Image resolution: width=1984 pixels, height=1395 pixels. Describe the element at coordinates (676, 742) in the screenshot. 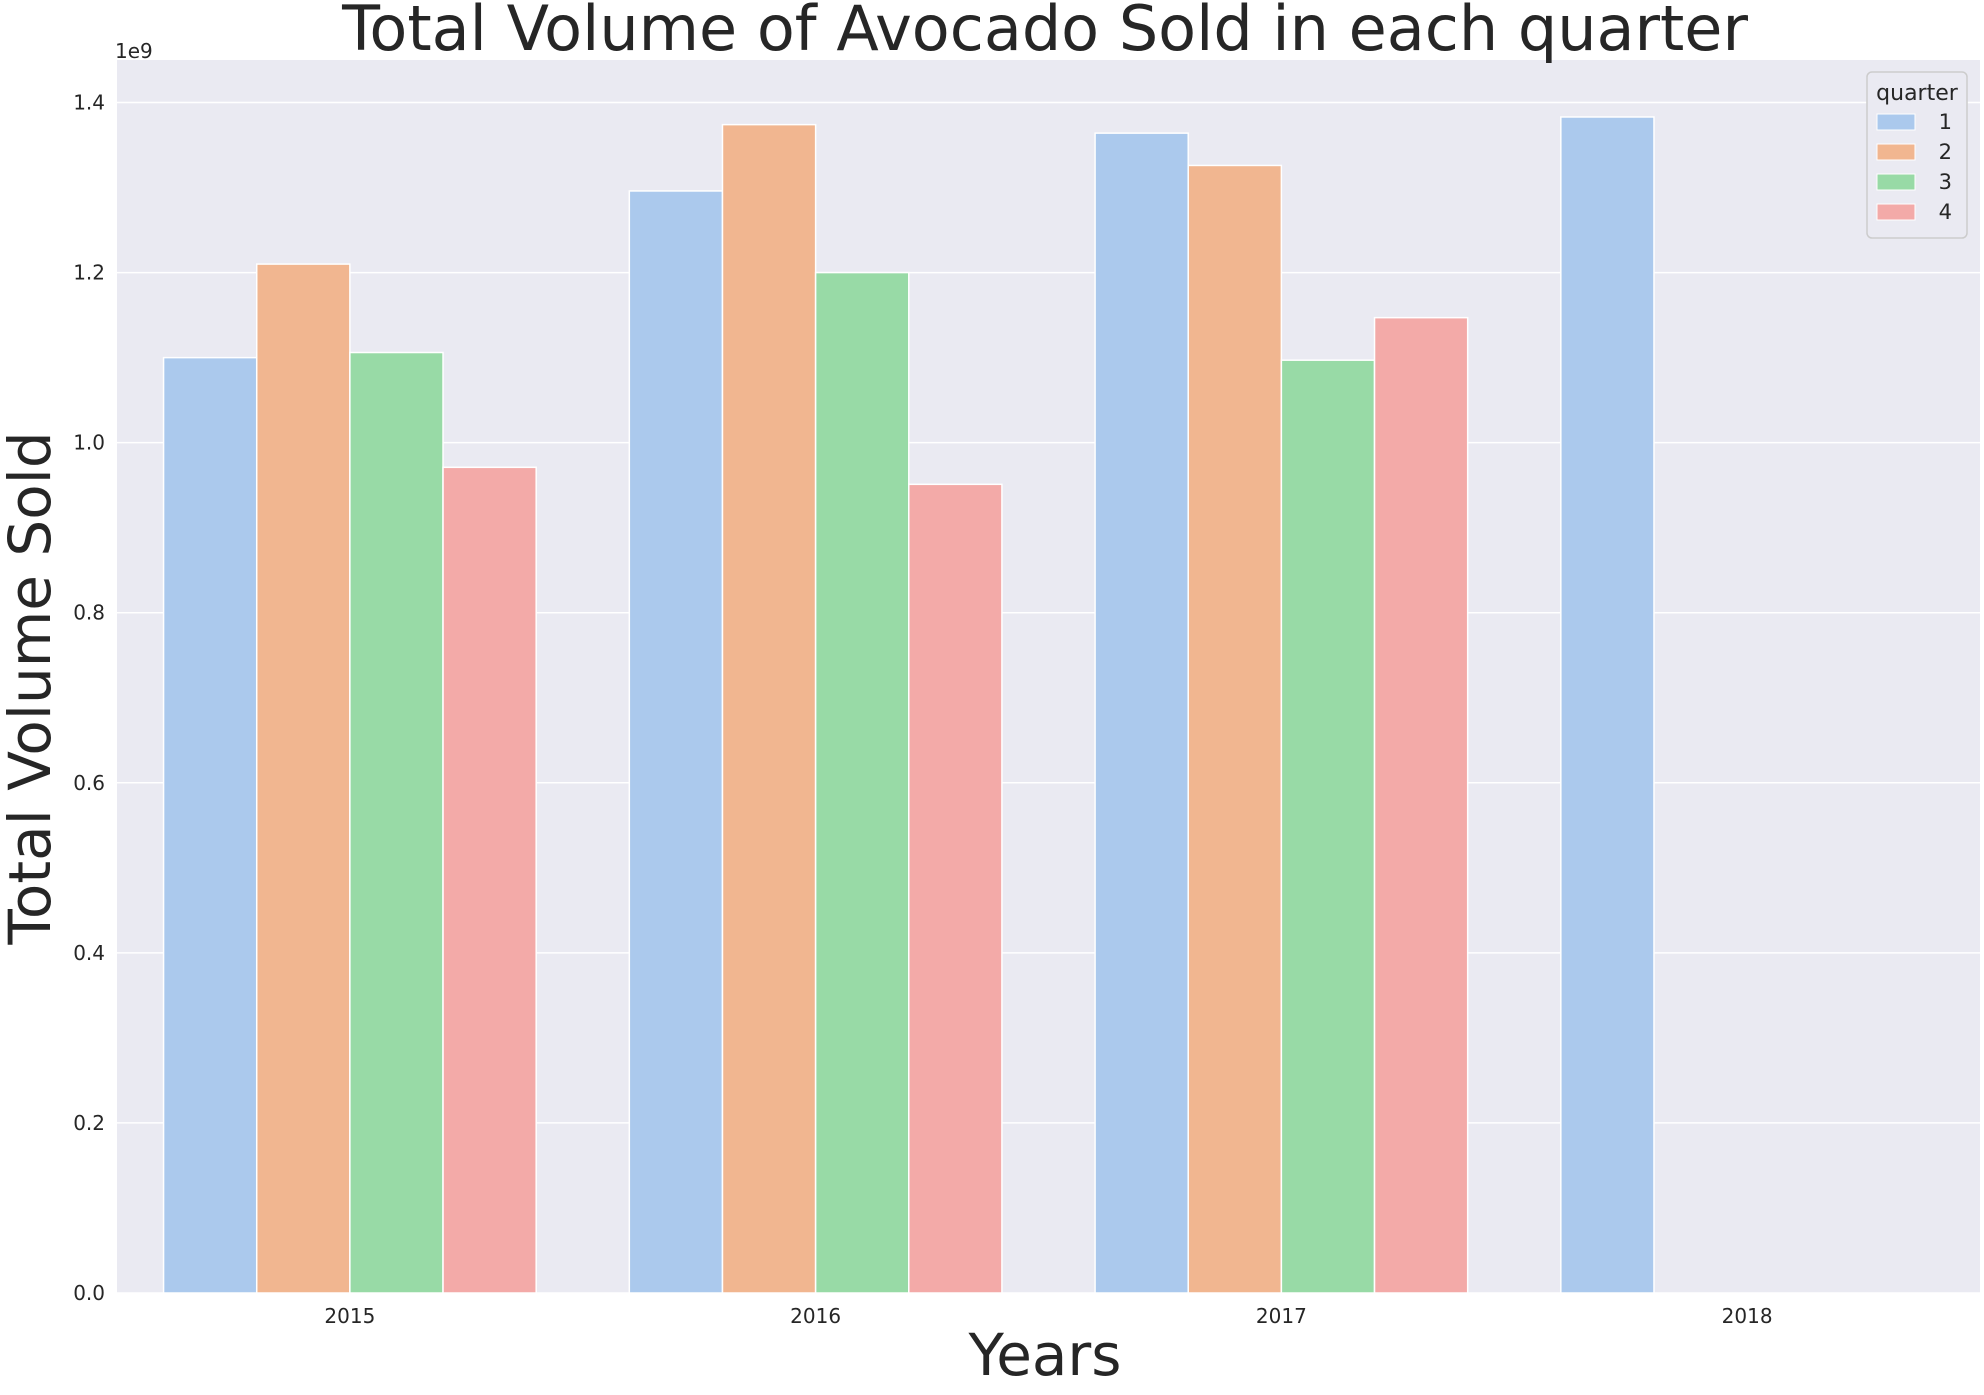

I see `bar-2016-q1` at that location.